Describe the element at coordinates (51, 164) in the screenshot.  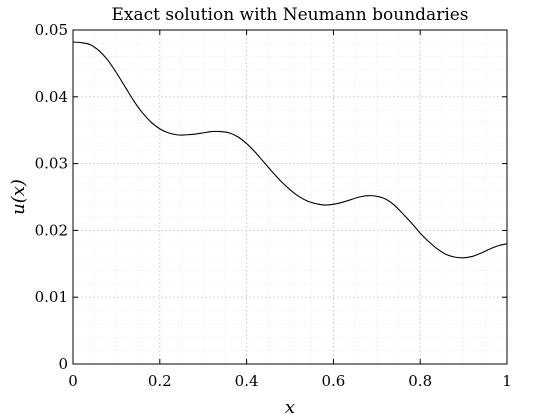
I see `y-tick-label: 0.03` at that location.